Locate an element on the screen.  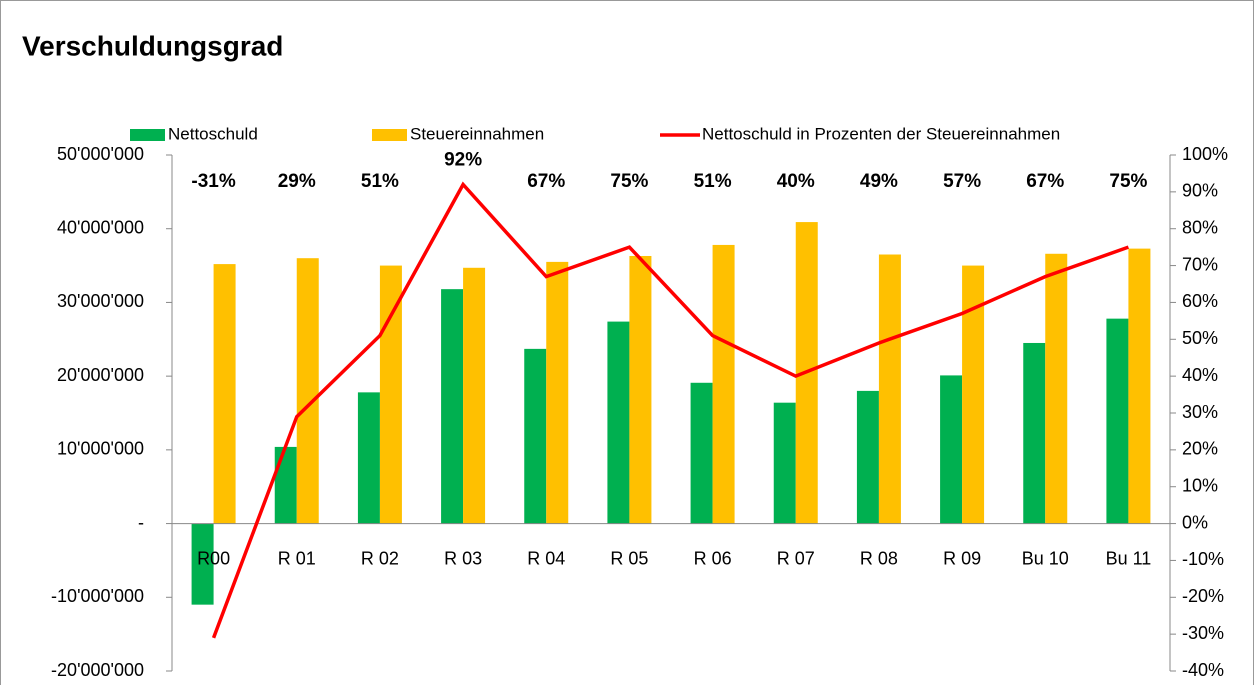
y-tick-label: 50'000'000 is located at coordinates (100, 154).